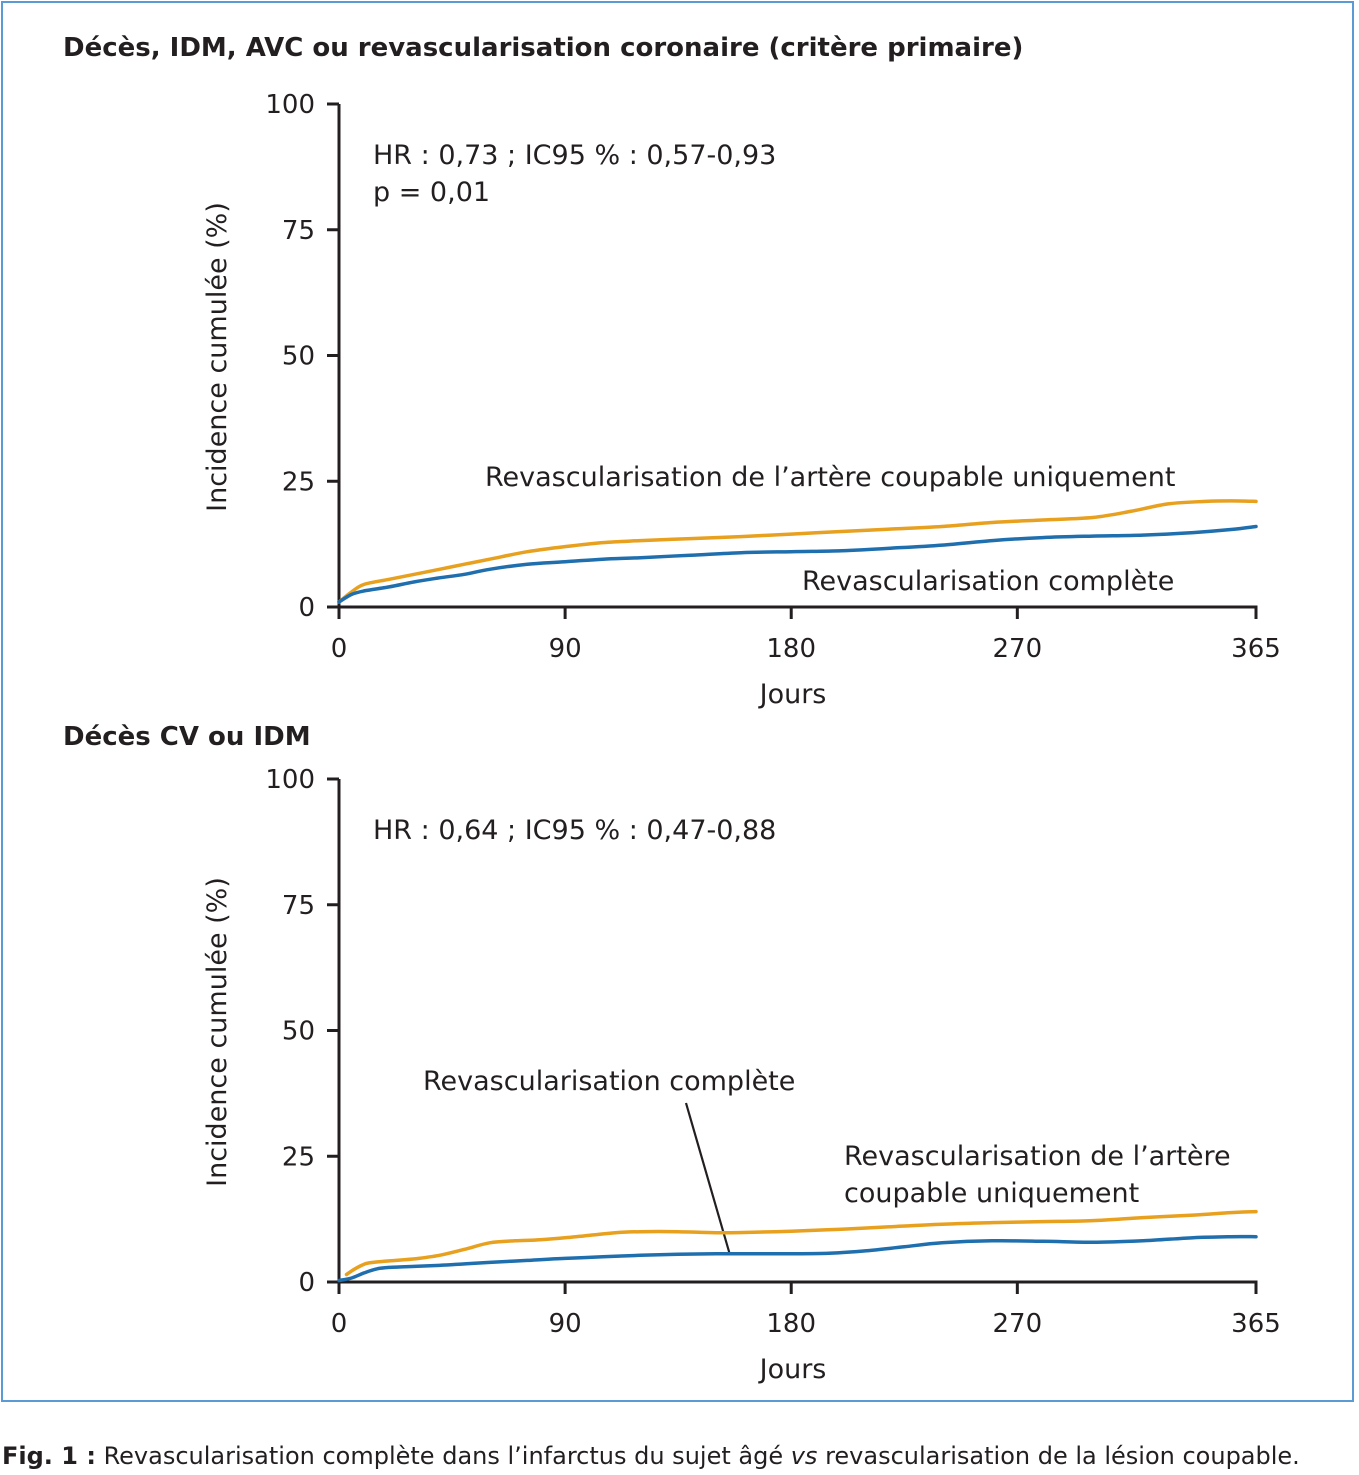 The image size is (1359, 1475). Describe the element at coordinates (1256, 1324) in the screenshot. I see `panel-2-x-tick-label: 365` at that location.